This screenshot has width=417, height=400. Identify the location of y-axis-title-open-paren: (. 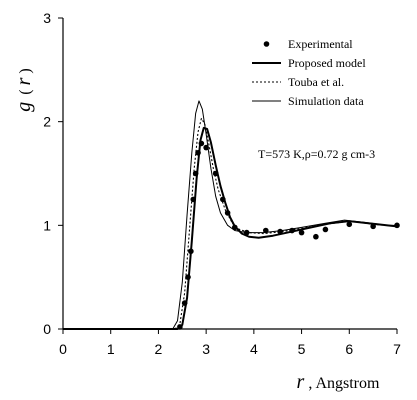
(25, 91).